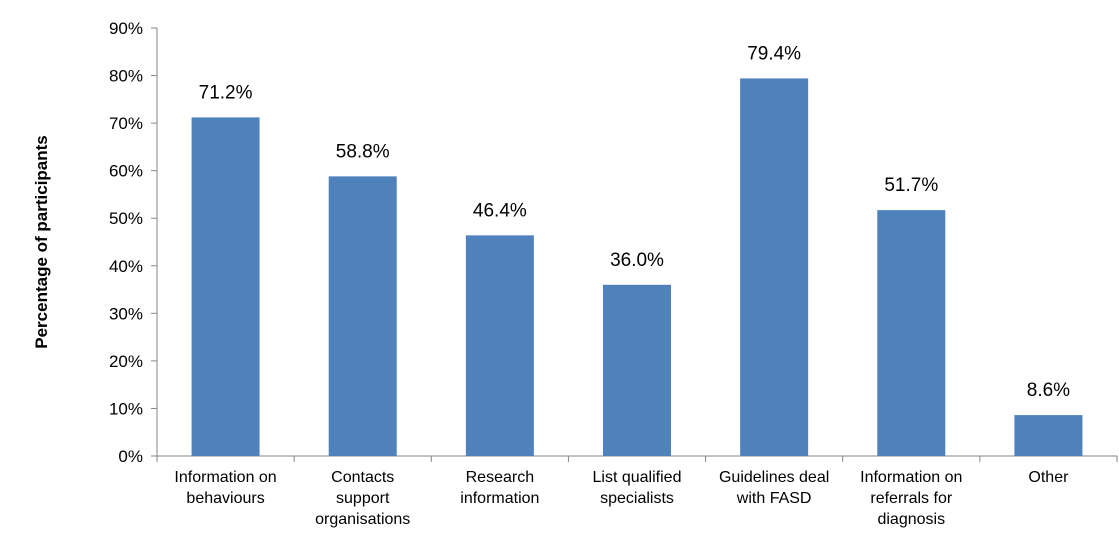 This screenshot has height=545, width=1119. What do you see at coordinates (126, 408) in the screenshot?
I see `y-tick-label: 10%` at bounding box center [126, 408].